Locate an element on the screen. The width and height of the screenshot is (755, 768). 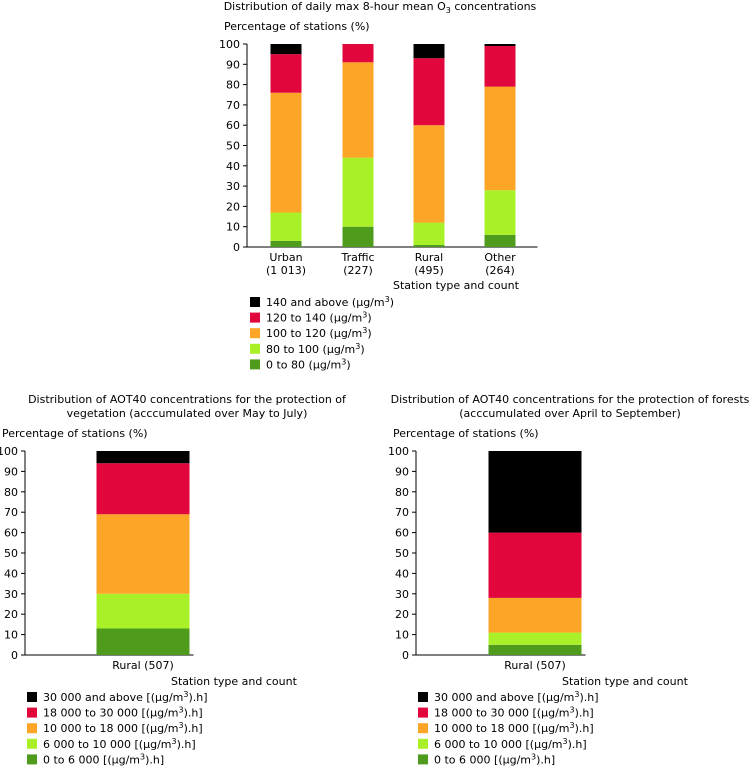
x-tick-count-label: (1 013) is located at coordinates (286, 270).